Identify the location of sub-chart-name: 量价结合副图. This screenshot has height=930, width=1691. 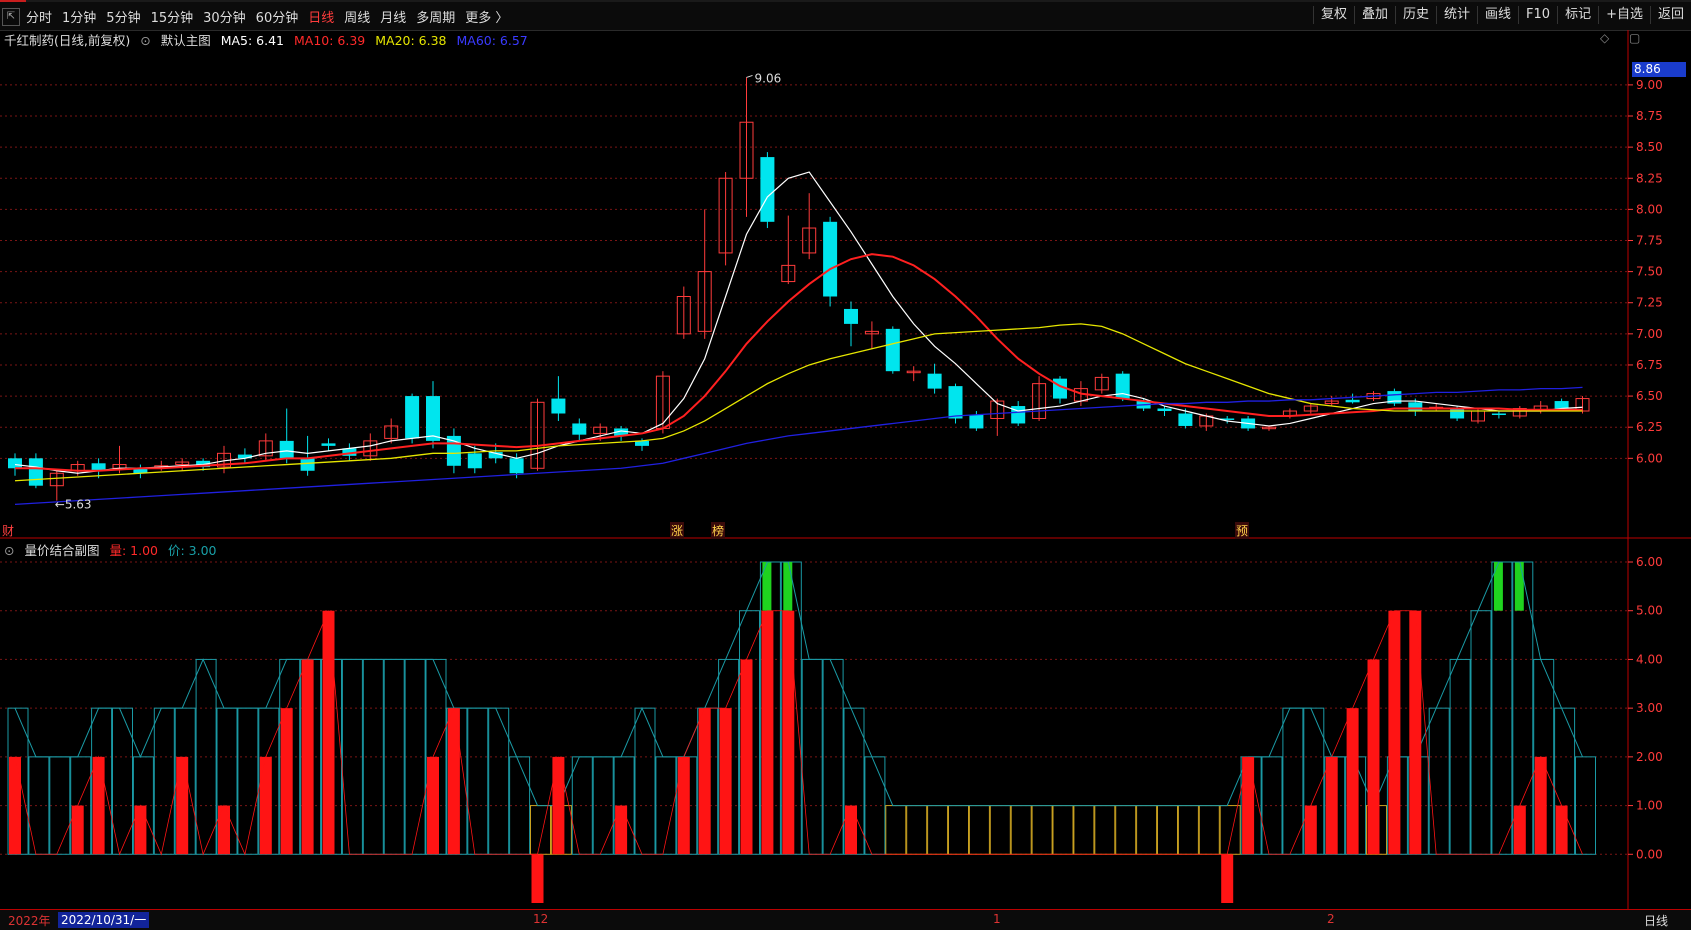
(62, 550).